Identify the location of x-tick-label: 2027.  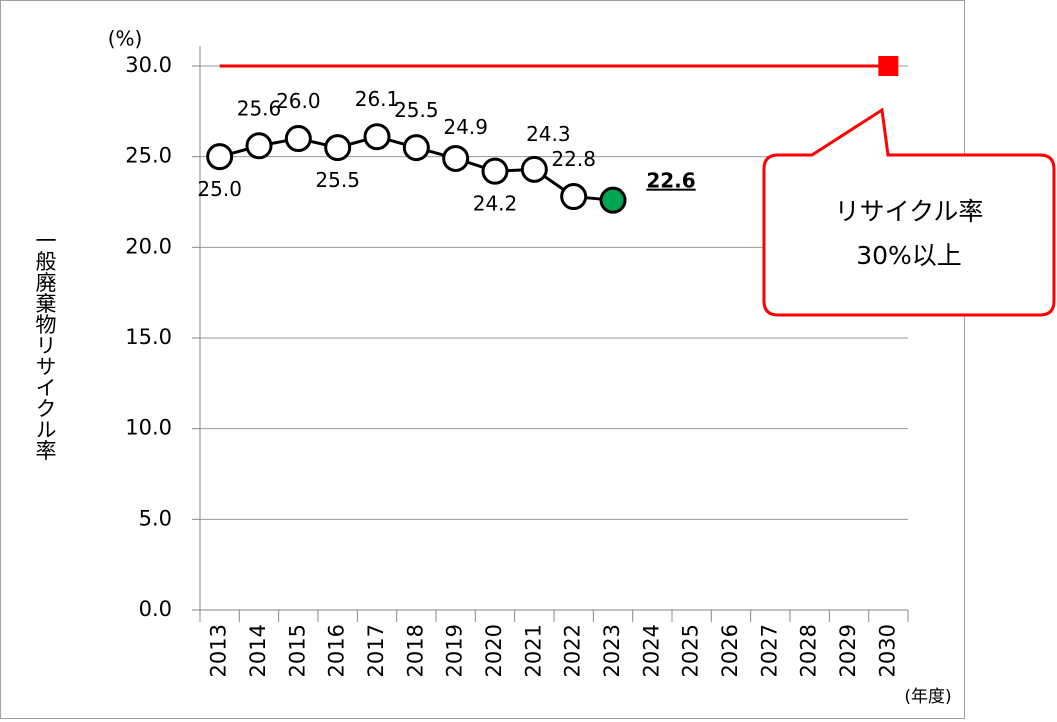
(769, 650).